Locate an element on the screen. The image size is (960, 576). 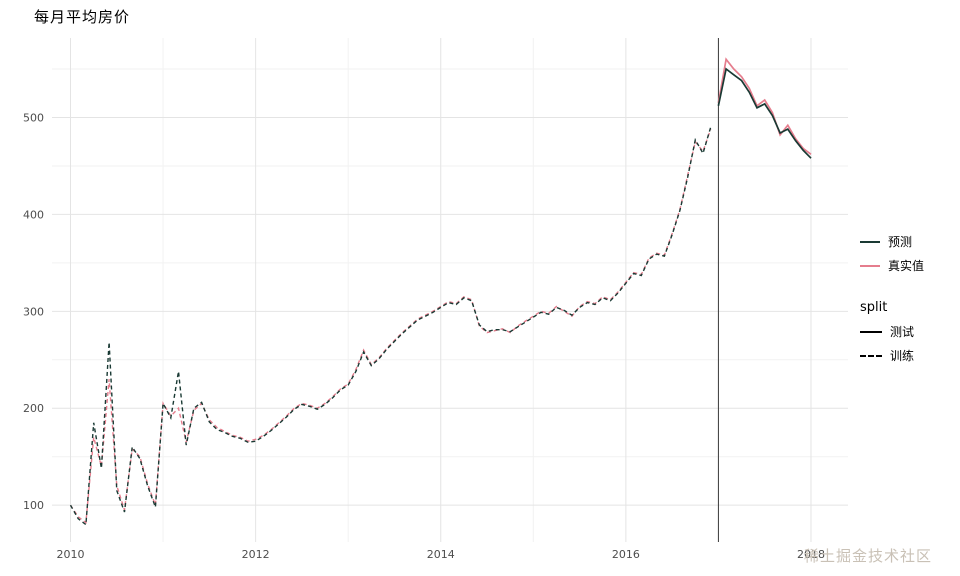
y-tick-label: 100 is located at coordinates (33, 505).